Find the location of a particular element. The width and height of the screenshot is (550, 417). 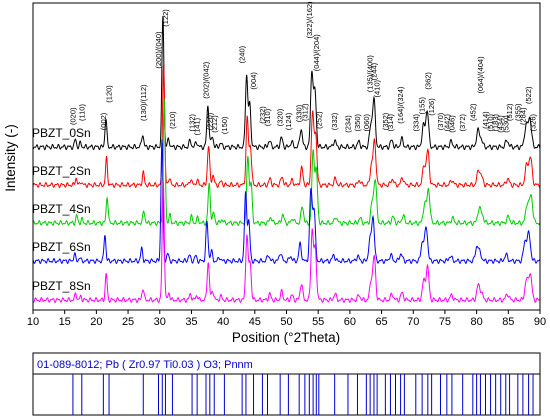

x-tick-label: 90 is located at coordinates (540, 322).